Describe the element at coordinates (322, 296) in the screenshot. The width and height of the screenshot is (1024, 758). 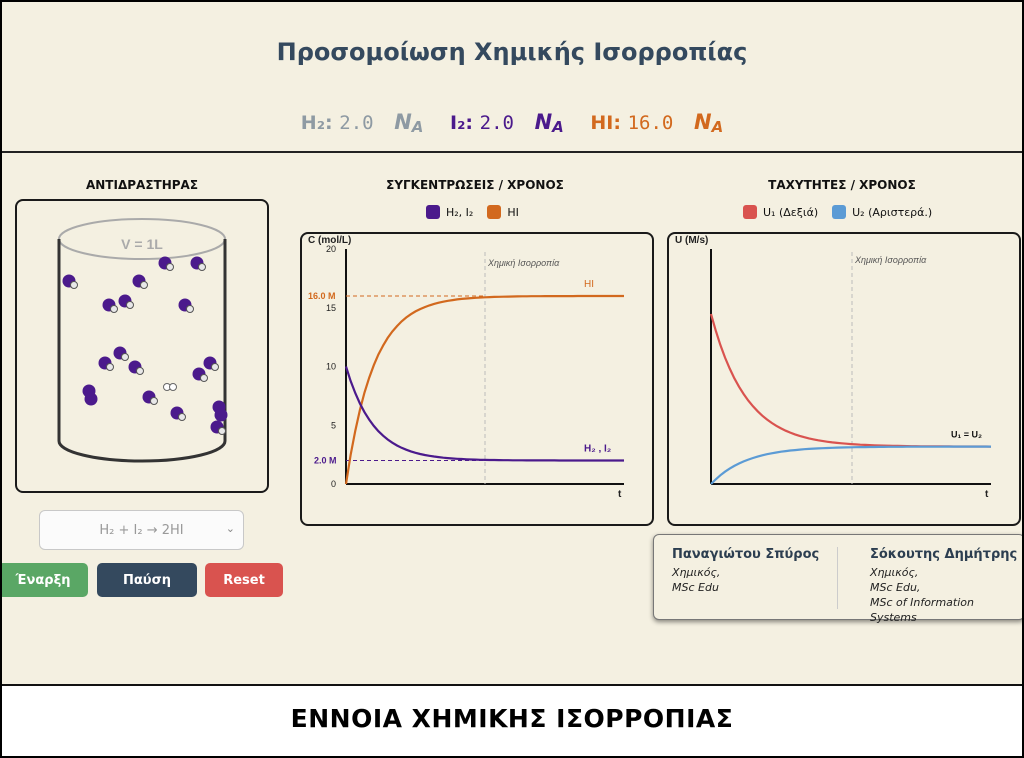
I see `hi-eq-label: 16.0 M` at that location.